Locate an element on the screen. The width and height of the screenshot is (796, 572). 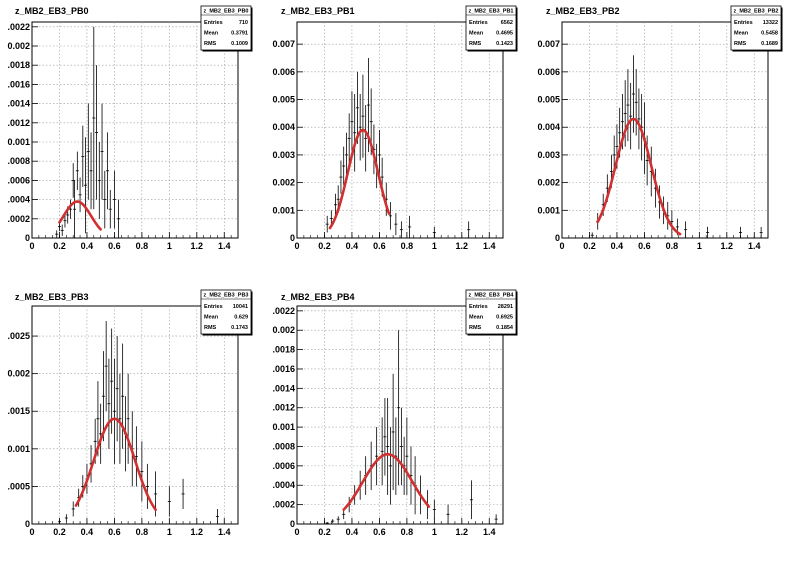
stats-name: z_MB2_EB3_PB1 is located at coordinates (491, 12).